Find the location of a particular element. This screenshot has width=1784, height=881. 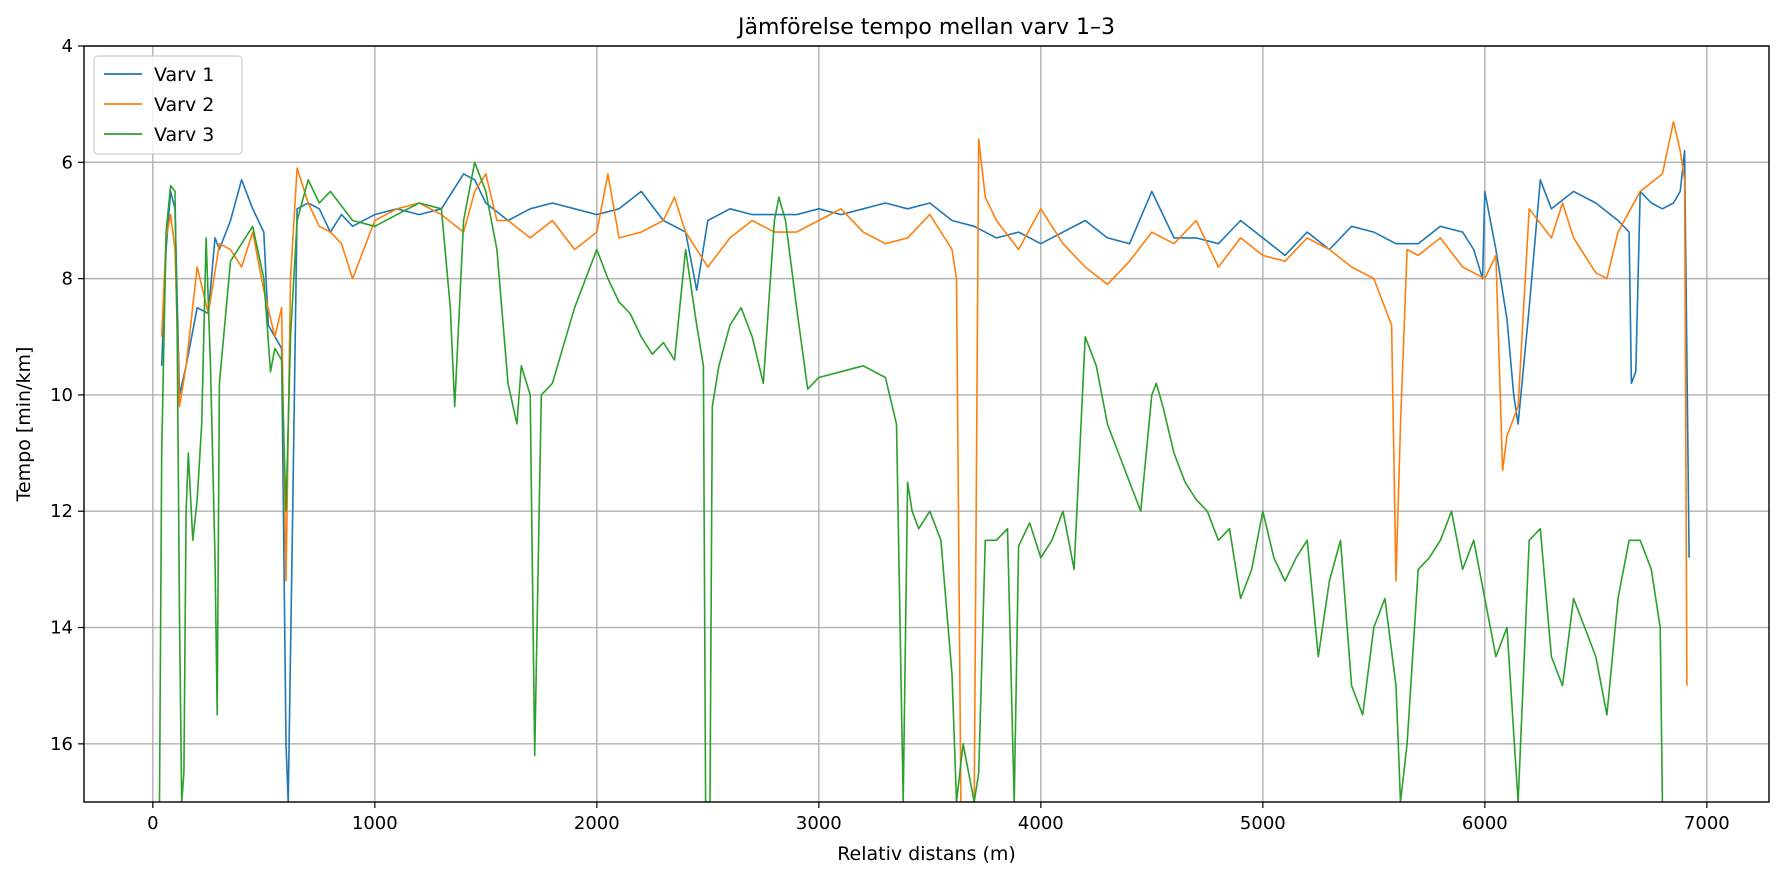

x-tick-label: 2000 is located at coordinates (597, 823).